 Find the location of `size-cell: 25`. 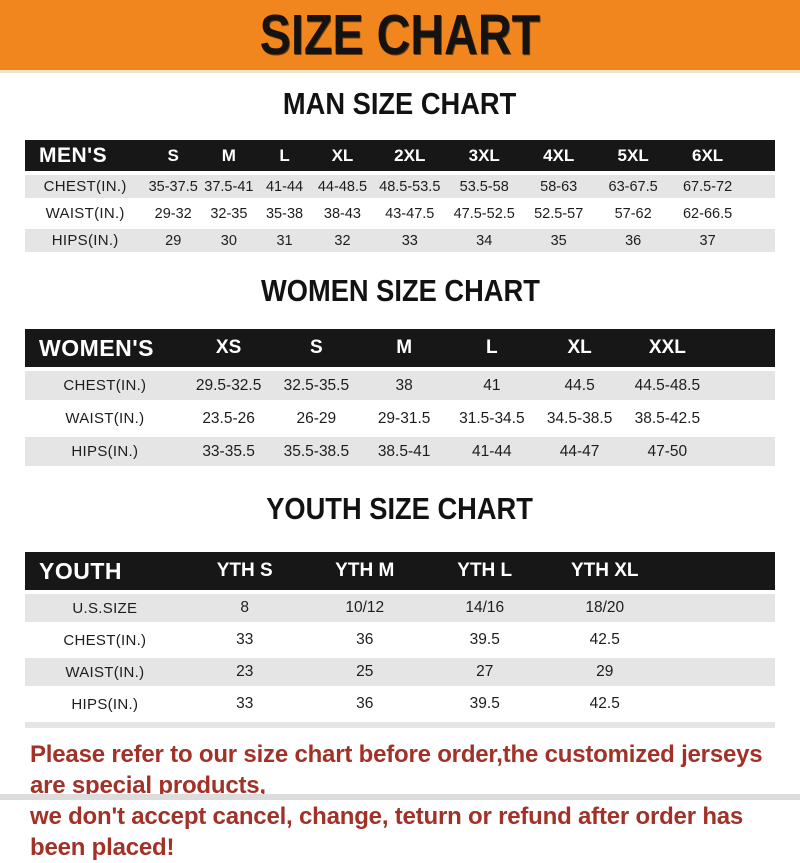

size-cell: 25 is located at coordinates (364, 672).